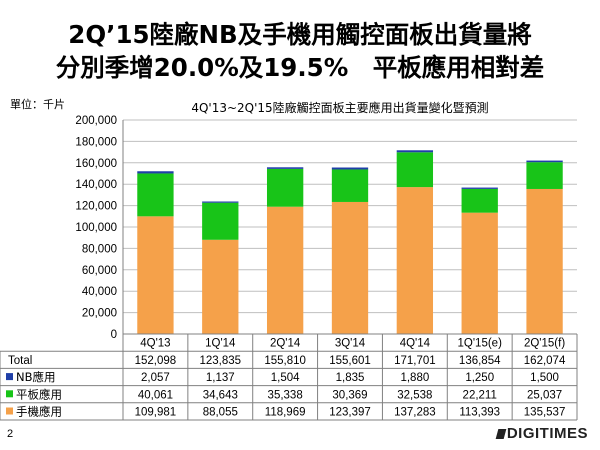 This screenshot has width=600, height=450. What do you see at coordinates (155, 378) in the screenshot?
I see `data-label: 2,057` at bounding box center [155, 378].